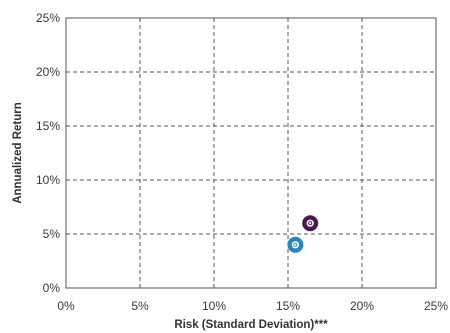  Describe the element at coordinates (48, 126) in the screenshot. I see `y-tick-label: 15%` at that location.